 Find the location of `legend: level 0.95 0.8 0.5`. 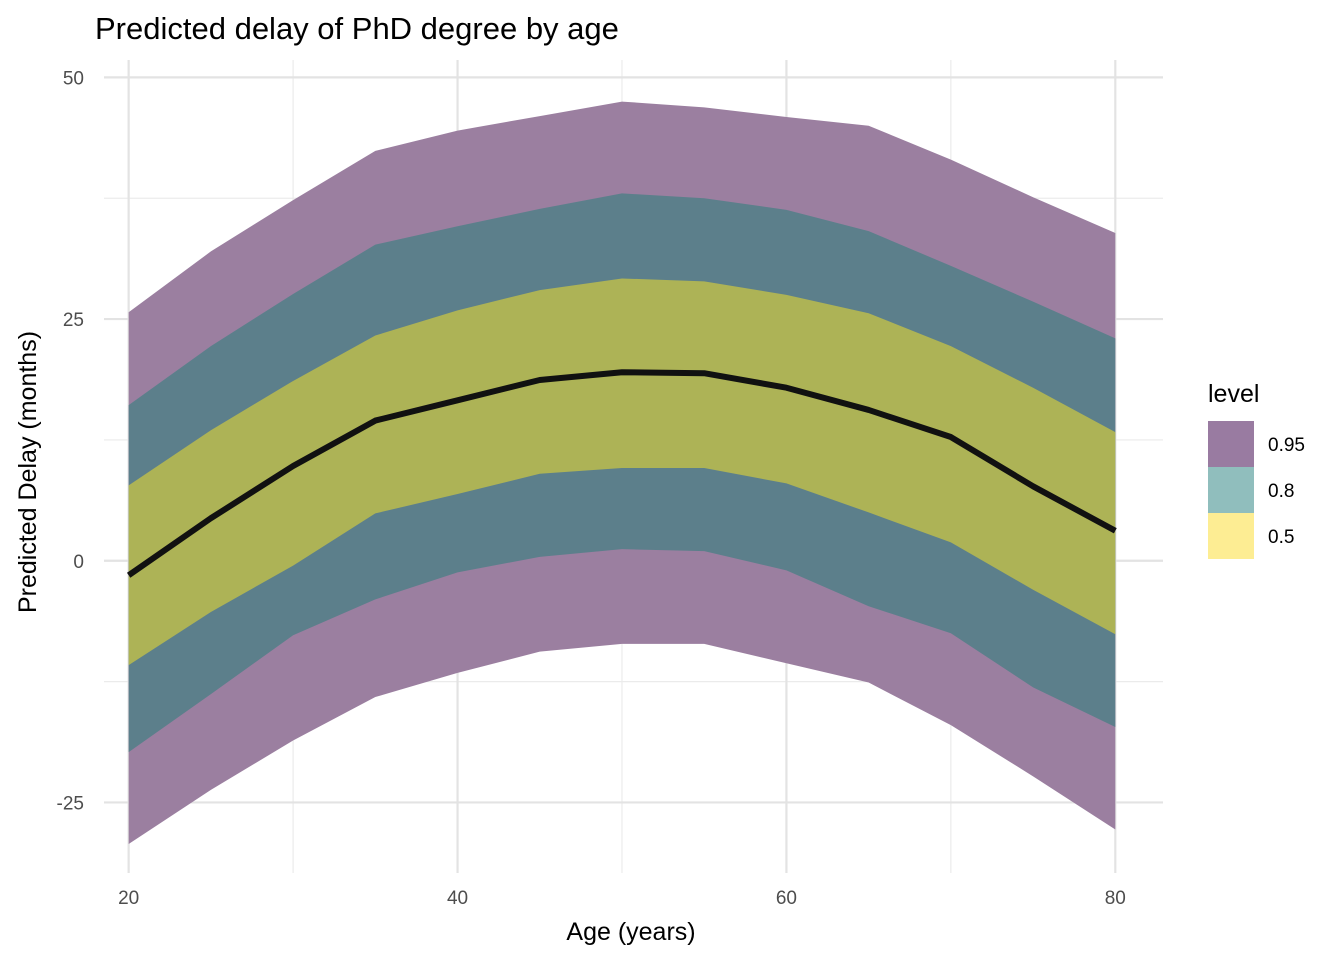

legend: level 0.95 0.8 0.5 is located at coordinates (1256, 469).